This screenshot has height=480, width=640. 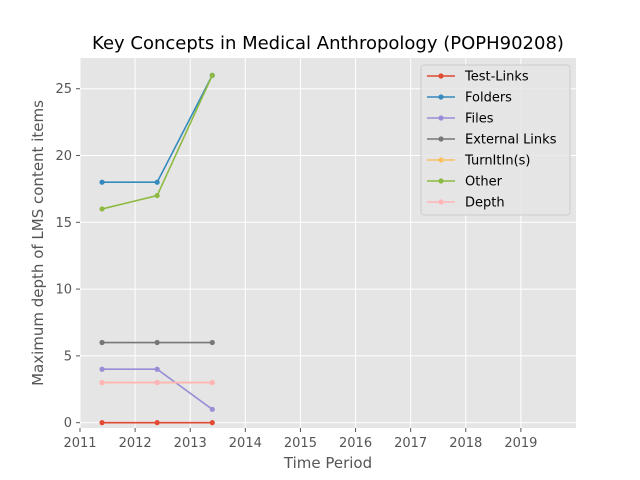 I want to click on y-tick-label: 25, so click(x=63, y=89).